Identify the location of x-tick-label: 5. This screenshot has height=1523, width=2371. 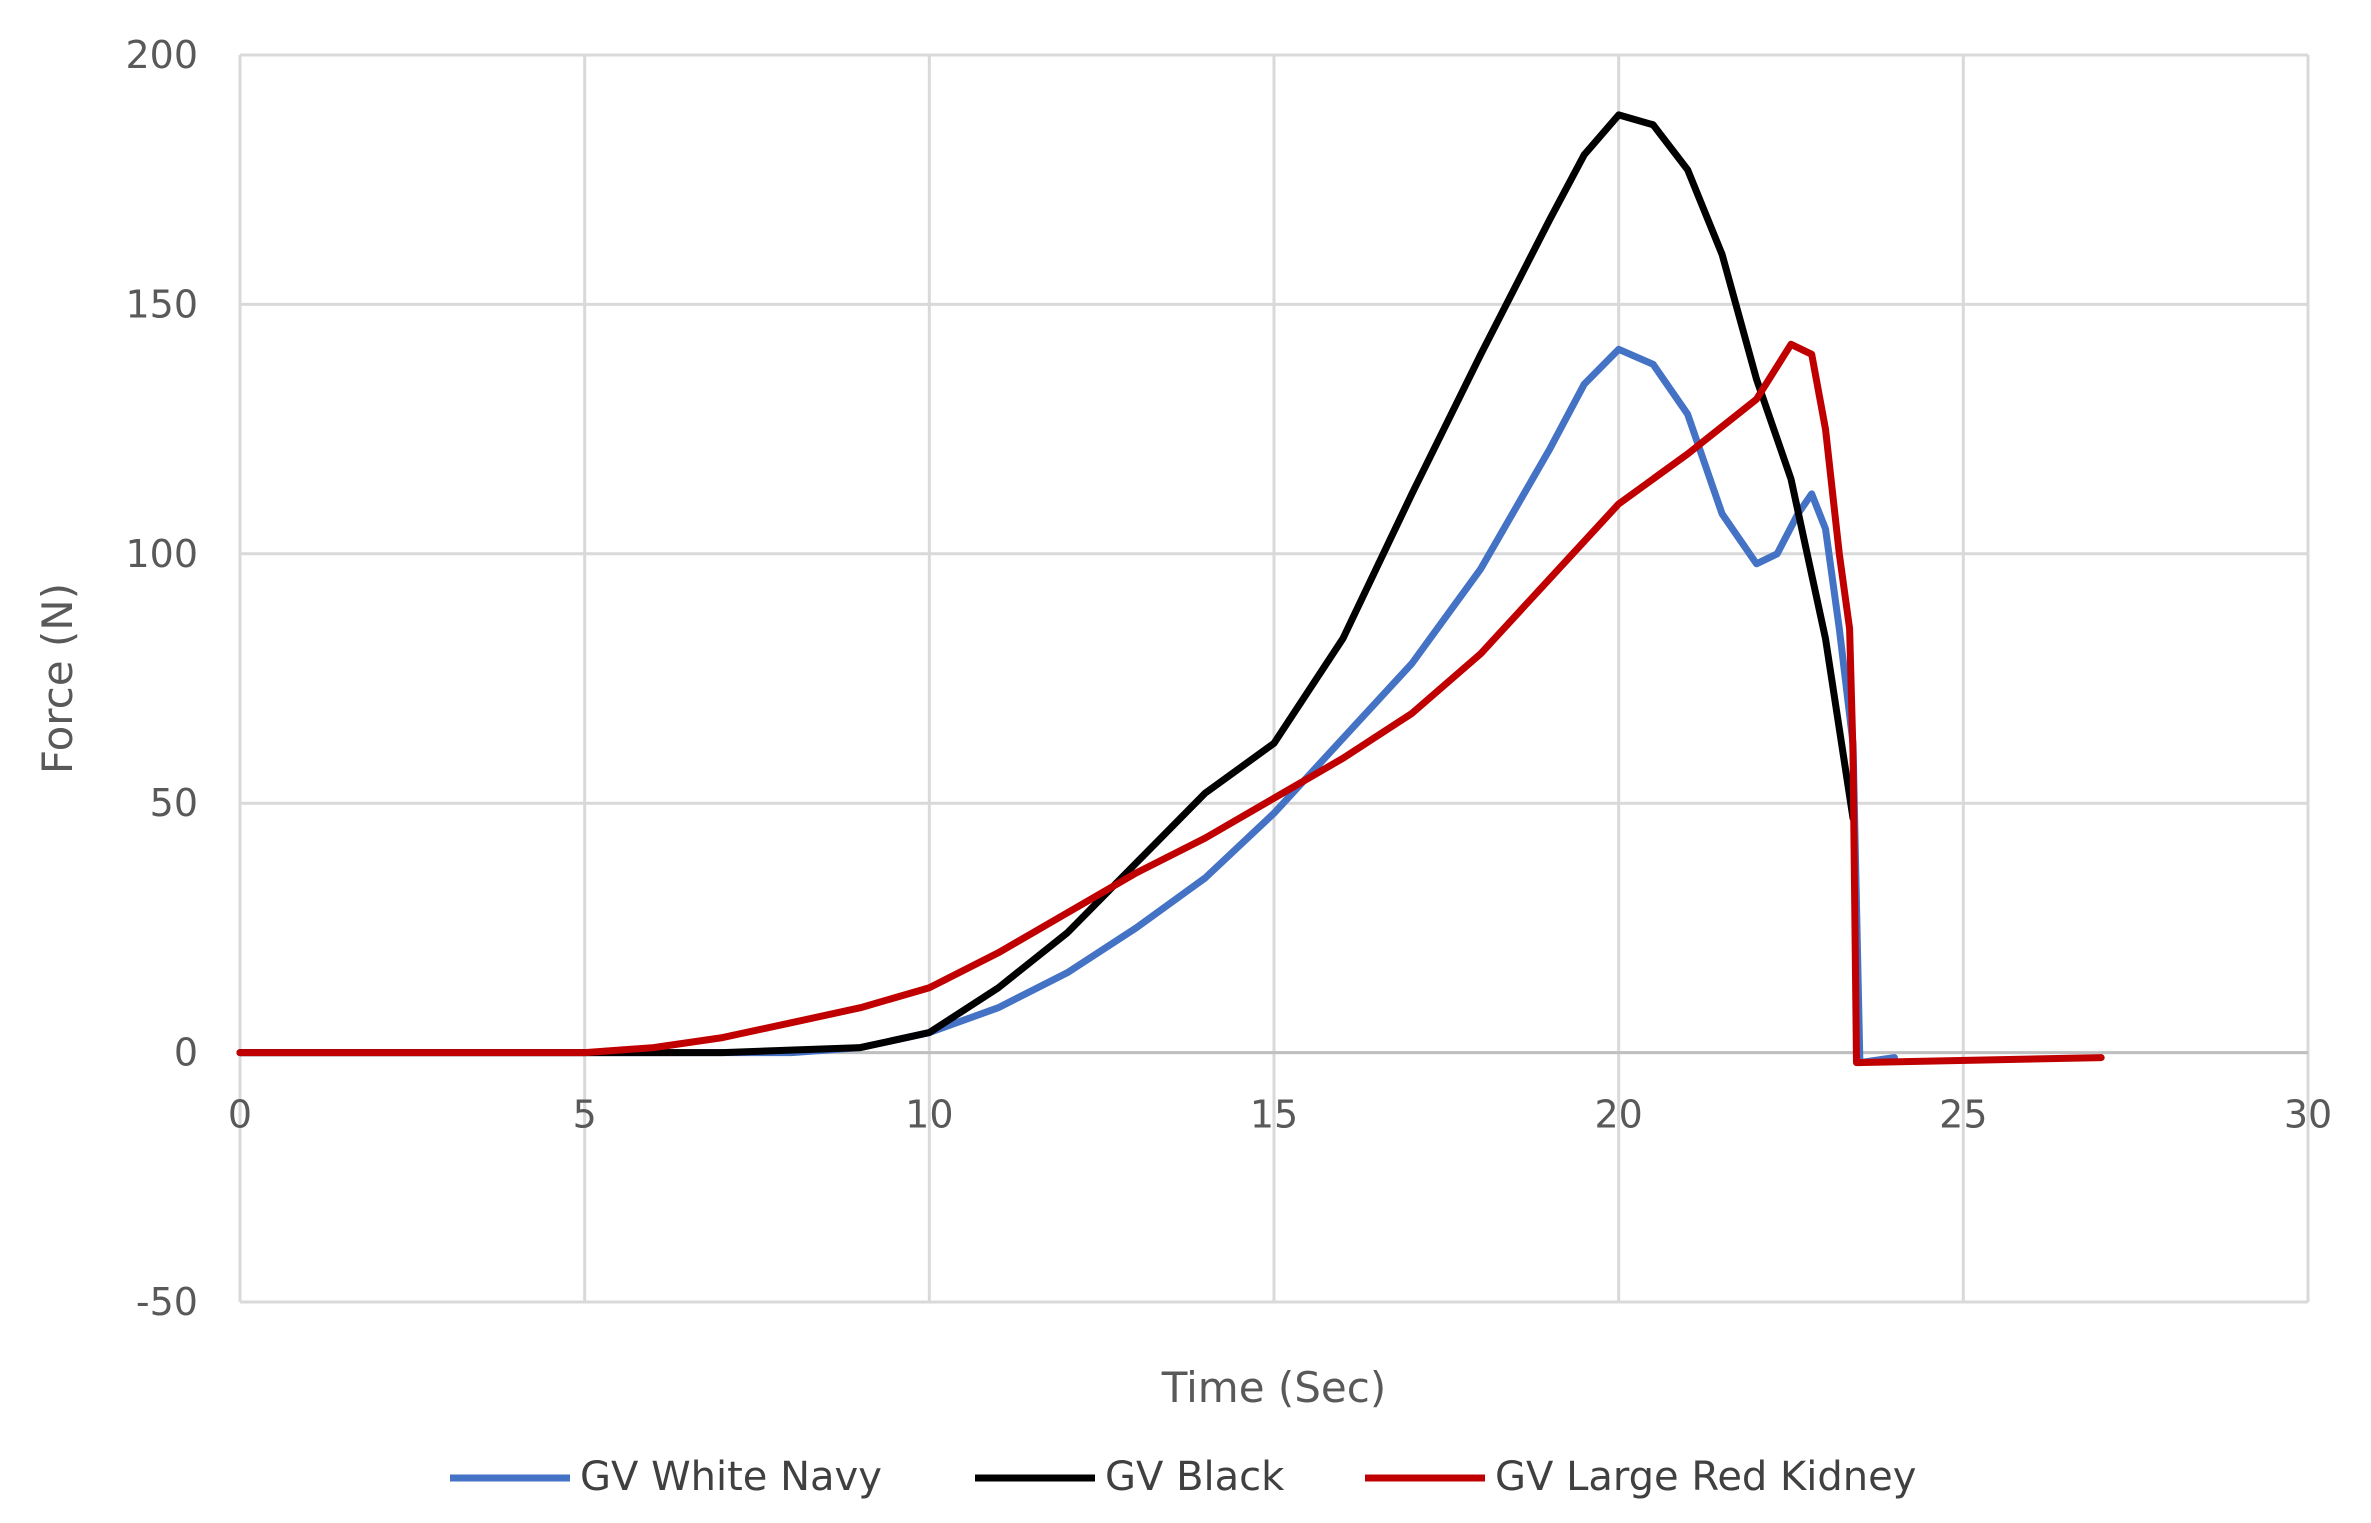
(585, 1115).